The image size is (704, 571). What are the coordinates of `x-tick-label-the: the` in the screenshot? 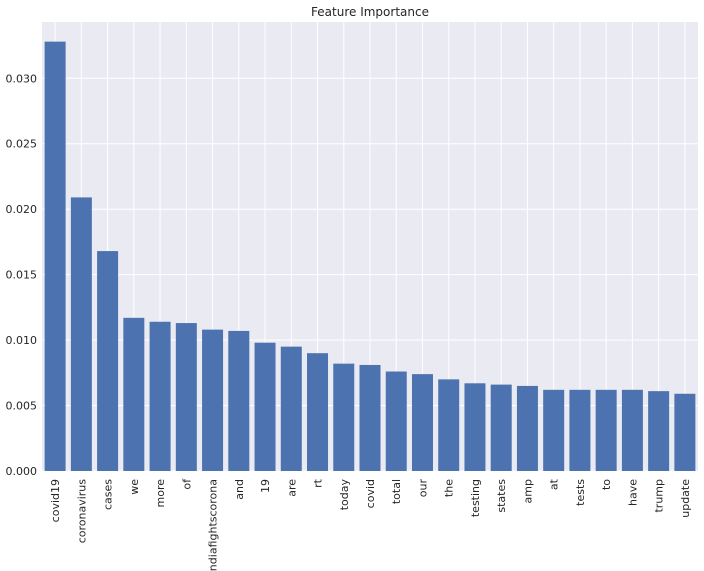 It's located at (449, 488).